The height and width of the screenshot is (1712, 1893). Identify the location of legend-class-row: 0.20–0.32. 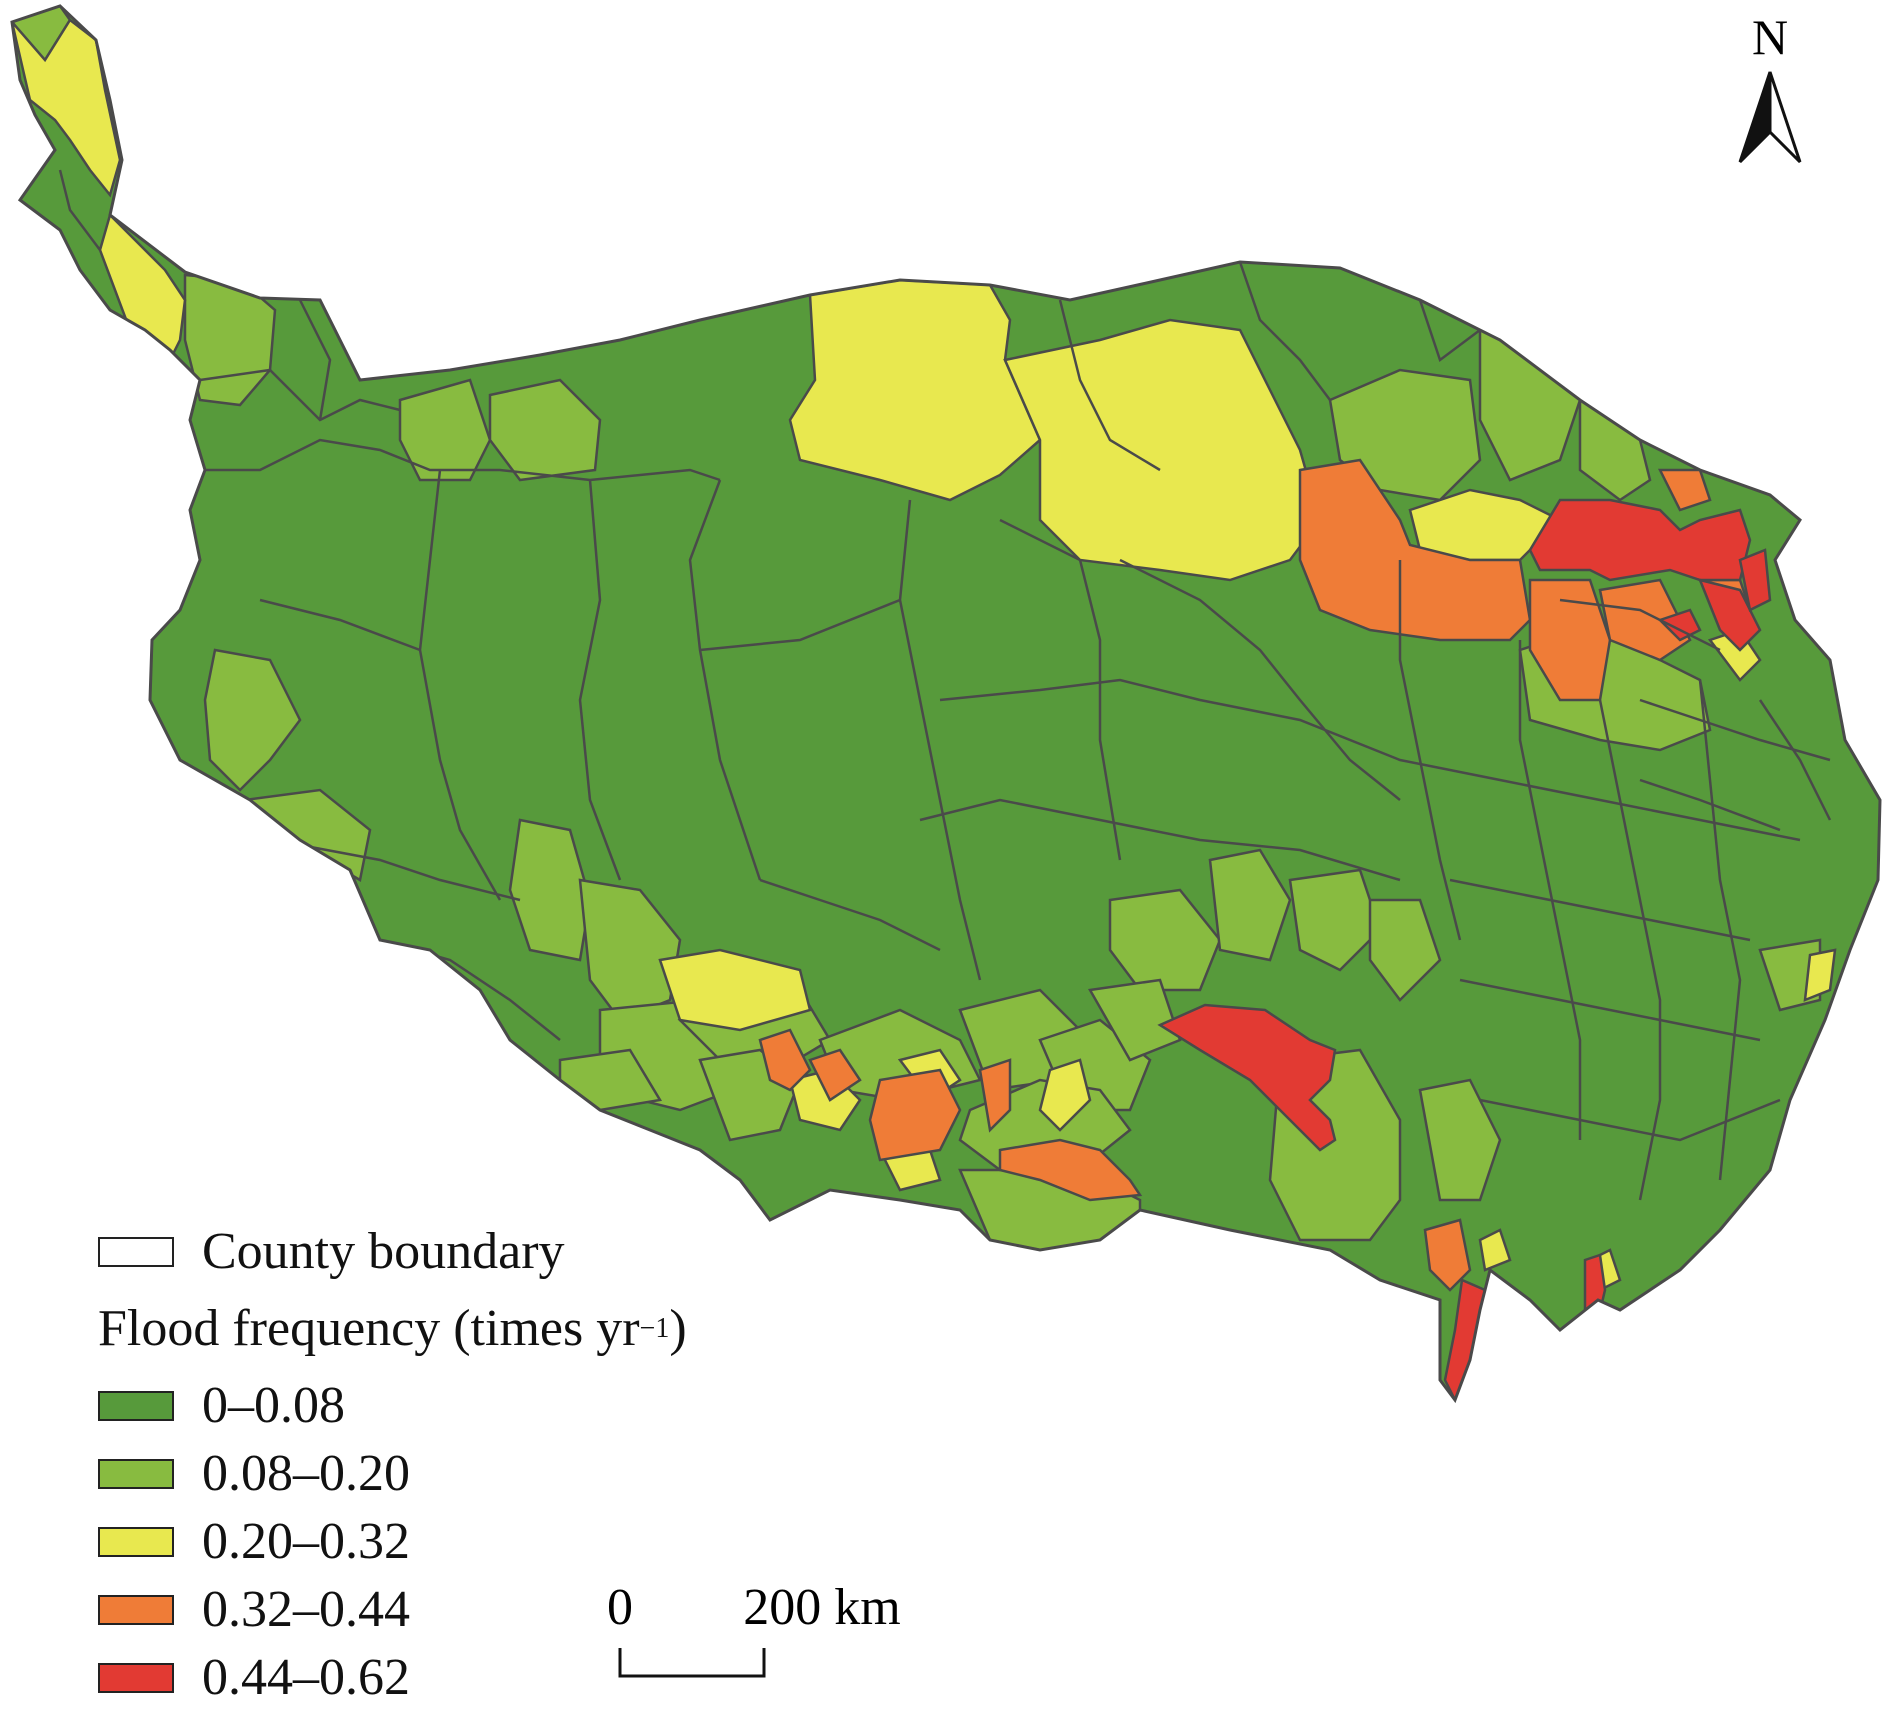
(392, 1542).